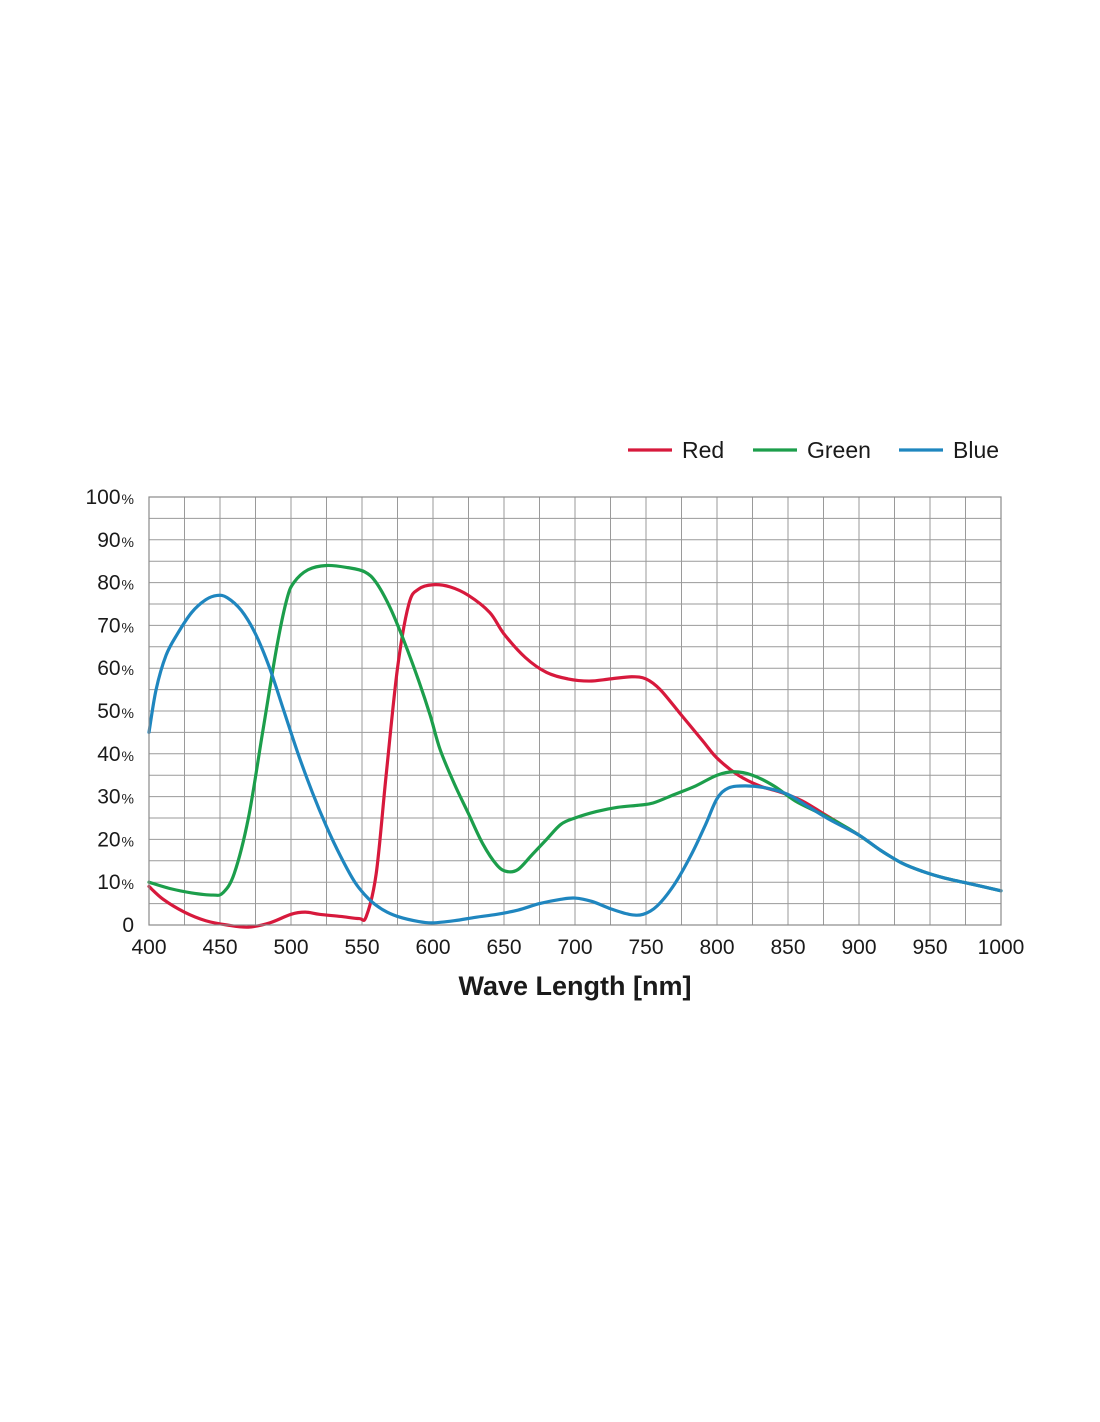 This screenshot has width=1100, height=1422. I want to click on y-tick-label: 60%, so click(115, 668).